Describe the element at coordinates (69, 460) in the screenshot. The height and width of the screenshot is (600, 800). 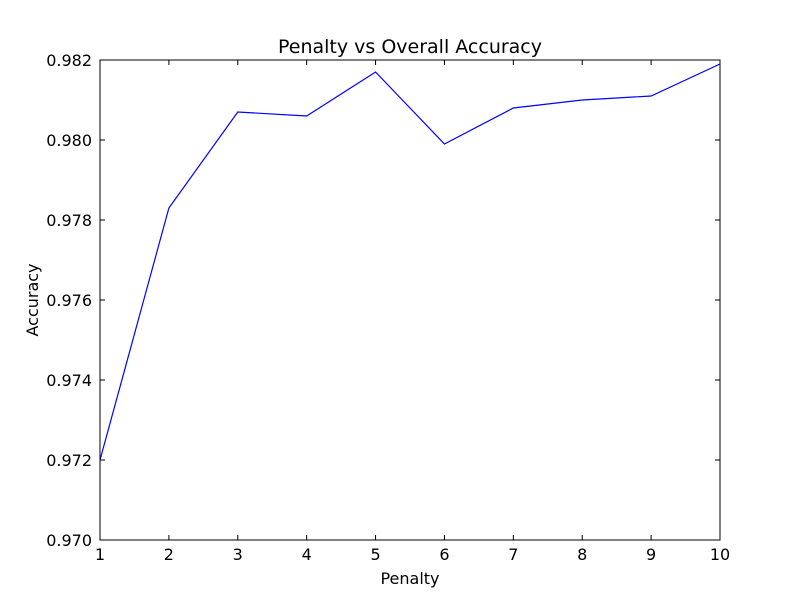
I see `y-tick-label: 0.972` at that location.